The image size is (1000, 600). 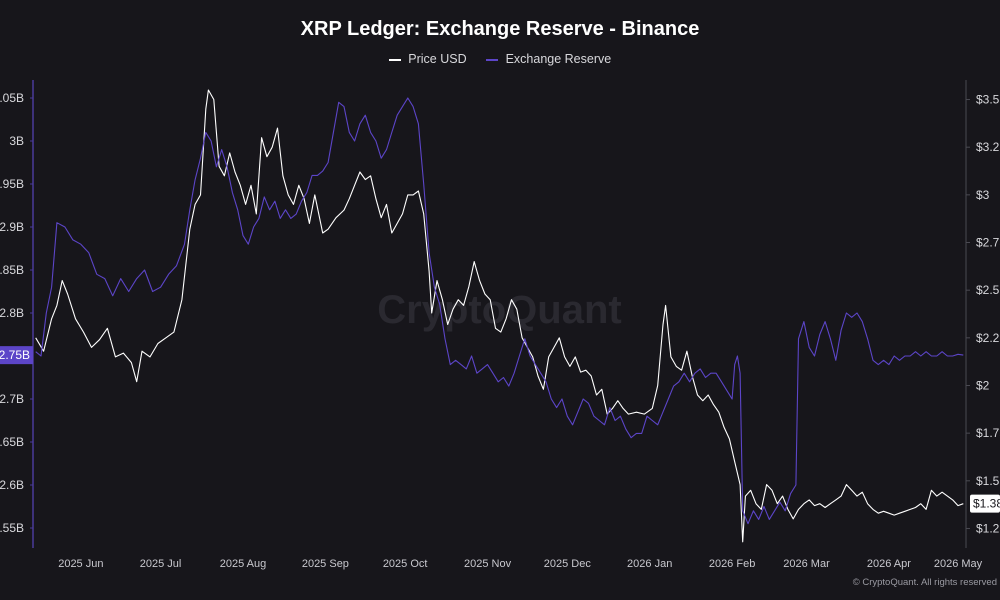 What do you see at coordinates (988, 147) in the screenshot?
I see `right-tick-label: $3.25` at bounding box center [988, 147].